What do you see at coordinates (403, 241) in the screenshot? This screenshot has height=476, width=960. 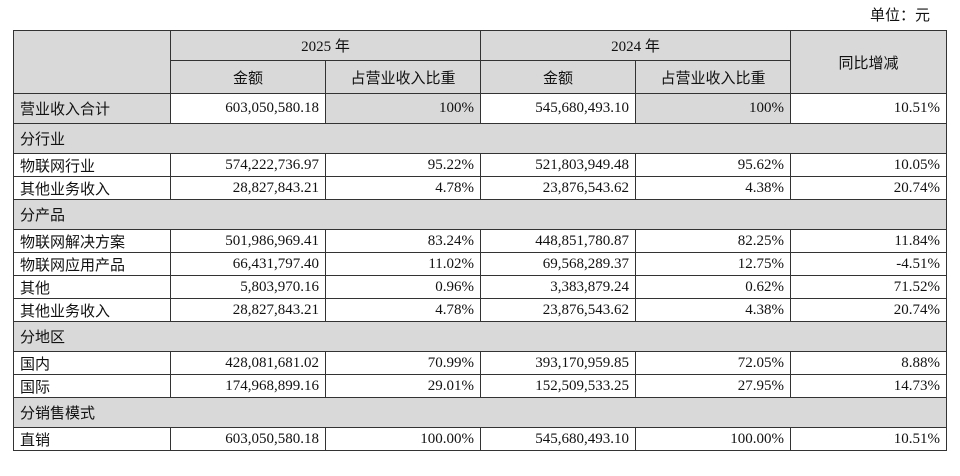 I see `cell: 83.24%` at bounding box center [403, 241].